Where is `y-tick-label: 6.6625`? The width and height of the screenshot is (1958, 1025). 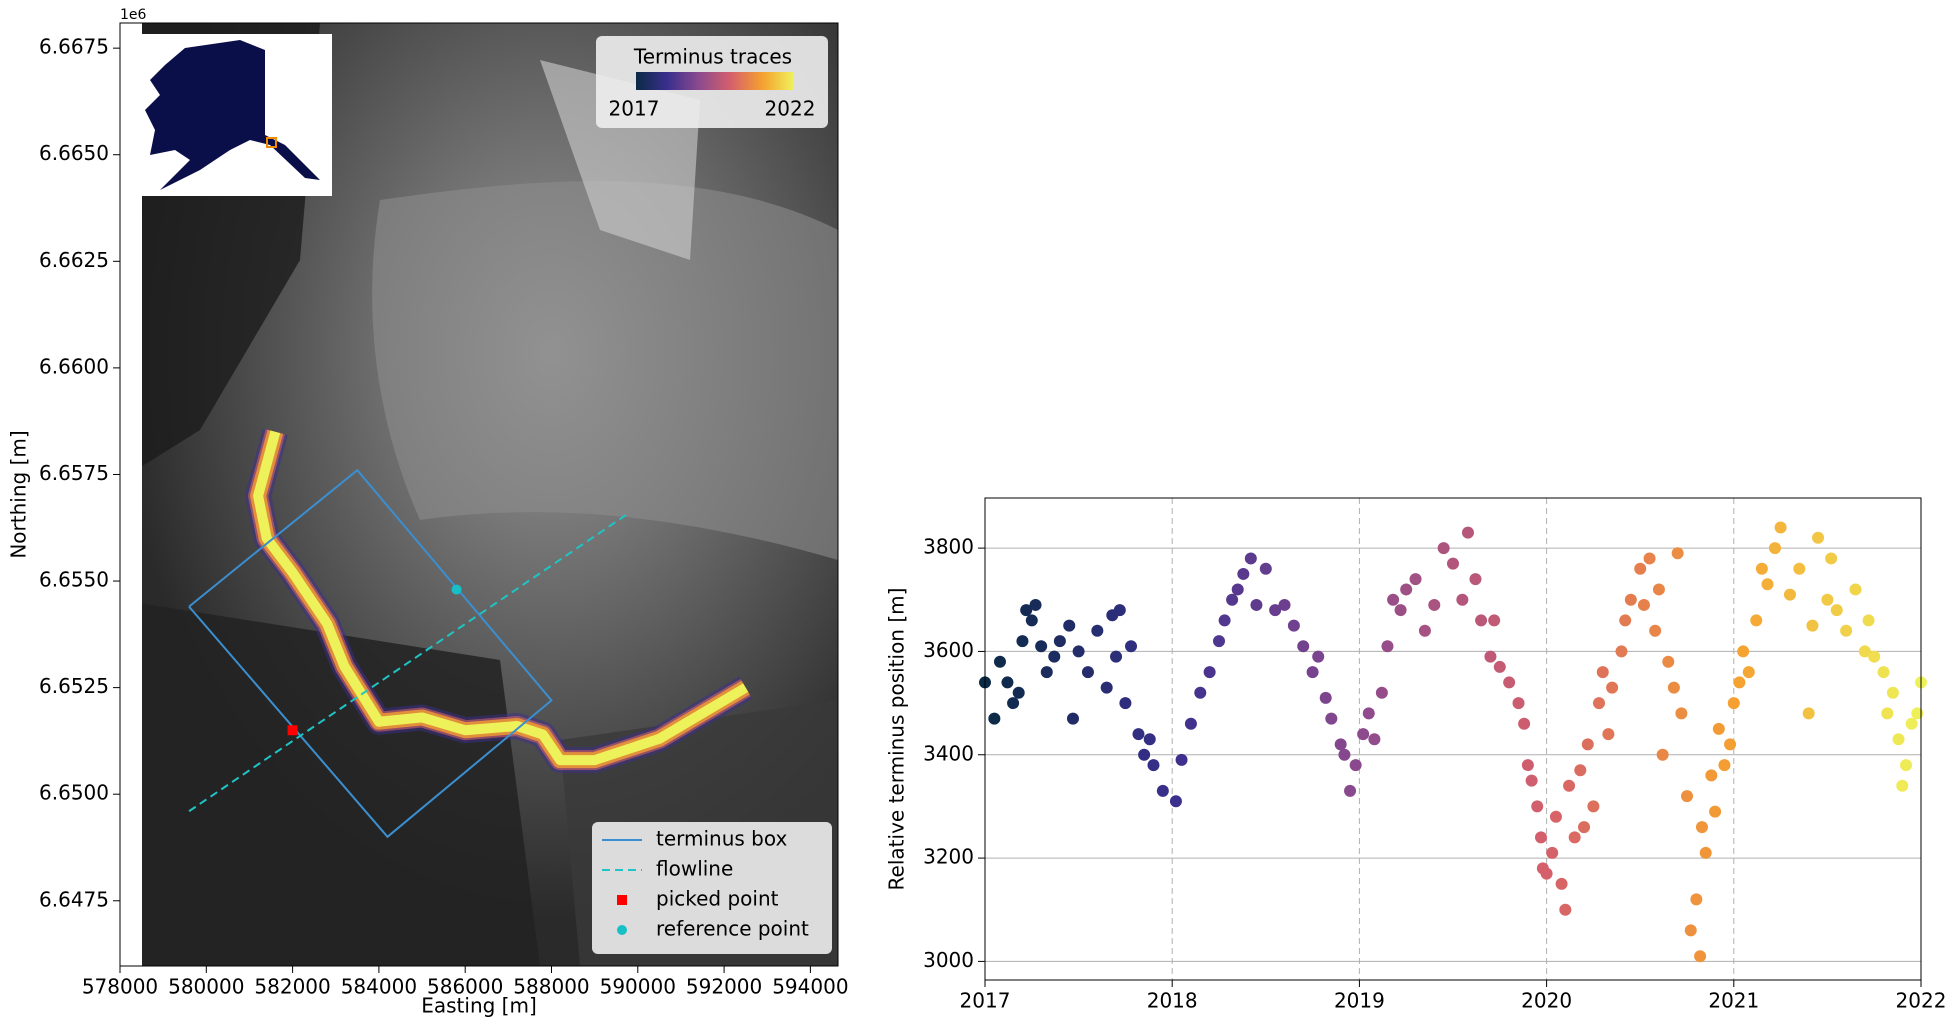
y-tick-label: 6.6625 is located at coordinates (74, 260).